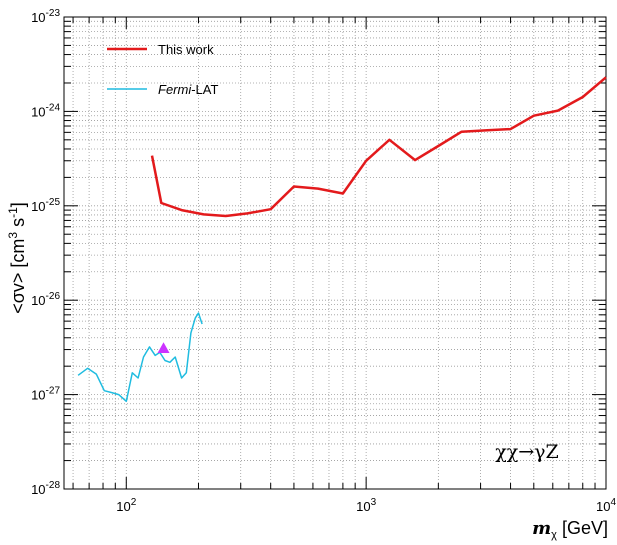 This screenshot has height=545, width=617. I want to click on y-tick-label: 10-23, so click(45, 16).